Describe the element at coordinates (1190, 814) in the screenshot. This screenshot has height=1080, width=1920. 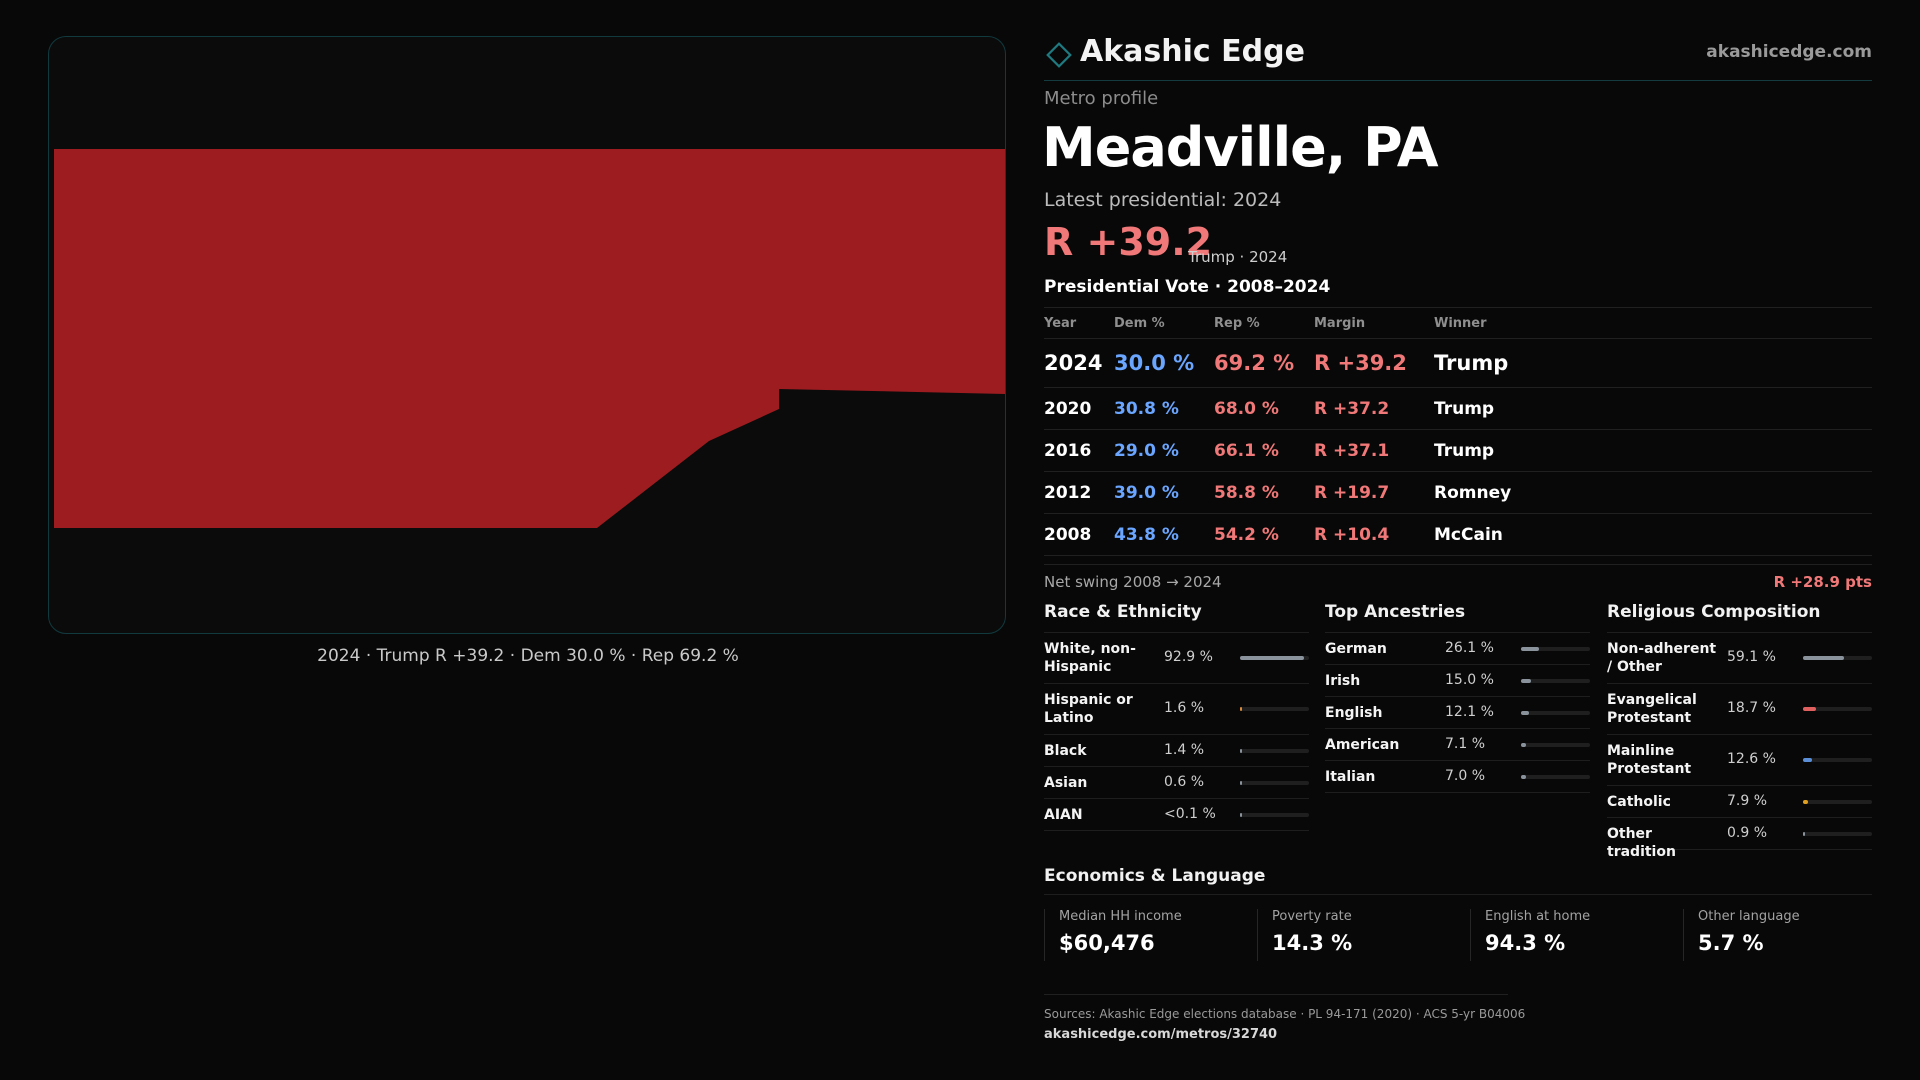
I see `stat-value: <0.1 %` at that location.